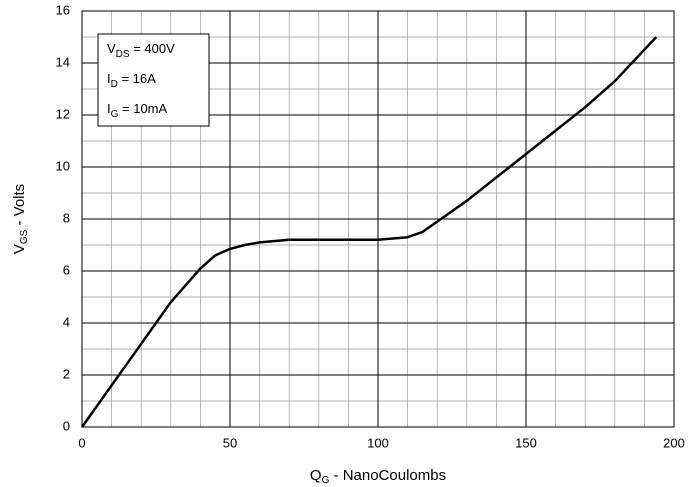 The height and width of the screenshot is (487, 691). I want to click on annotation-sub: G, so click(115, 114).